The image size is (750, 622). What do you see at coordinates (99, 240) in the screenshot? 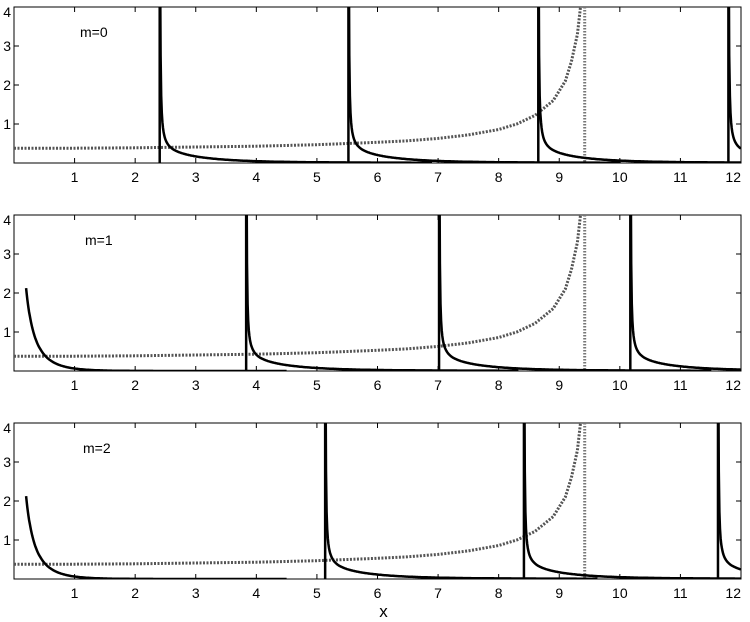
I see `panel-label: m=1` at bounding box center [99, 240].